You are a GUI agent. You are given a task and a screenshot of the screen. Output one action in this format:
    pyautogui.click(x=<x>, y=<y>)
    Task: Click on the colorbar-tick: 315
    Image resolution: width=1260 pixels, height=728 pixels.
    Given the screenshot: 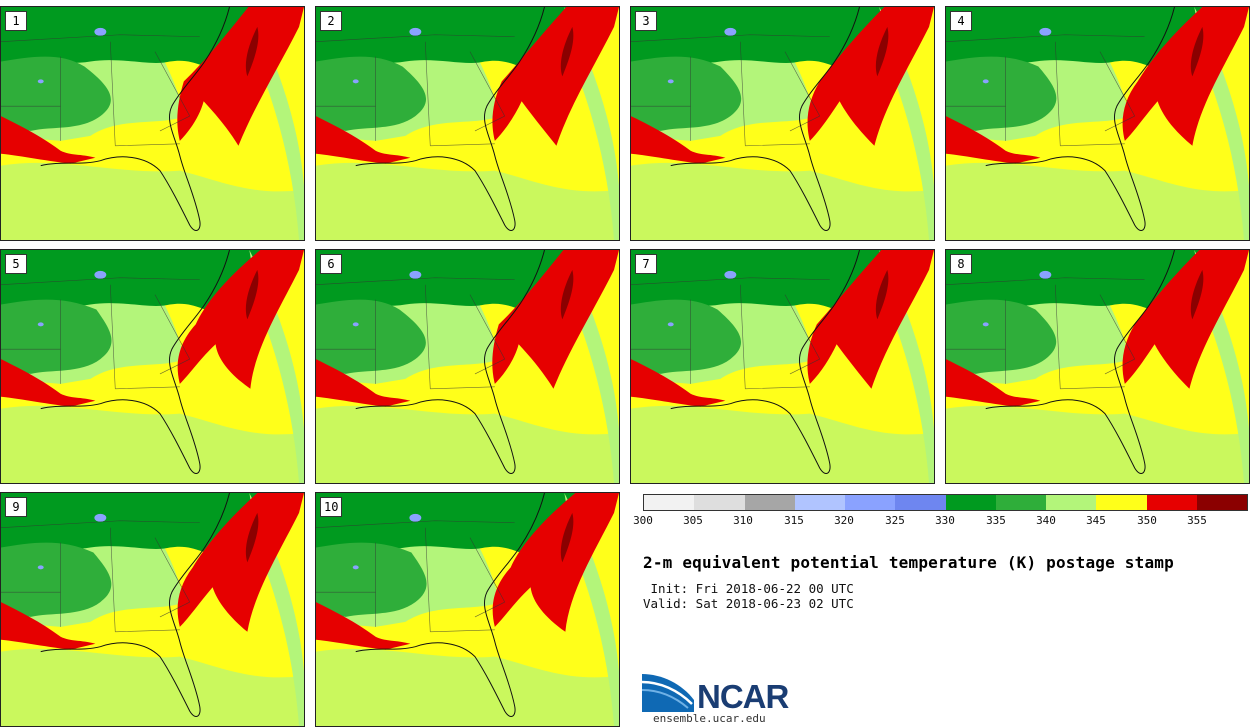 What is the action you would take?
    pyautogui.click(x=794, y=520)
    